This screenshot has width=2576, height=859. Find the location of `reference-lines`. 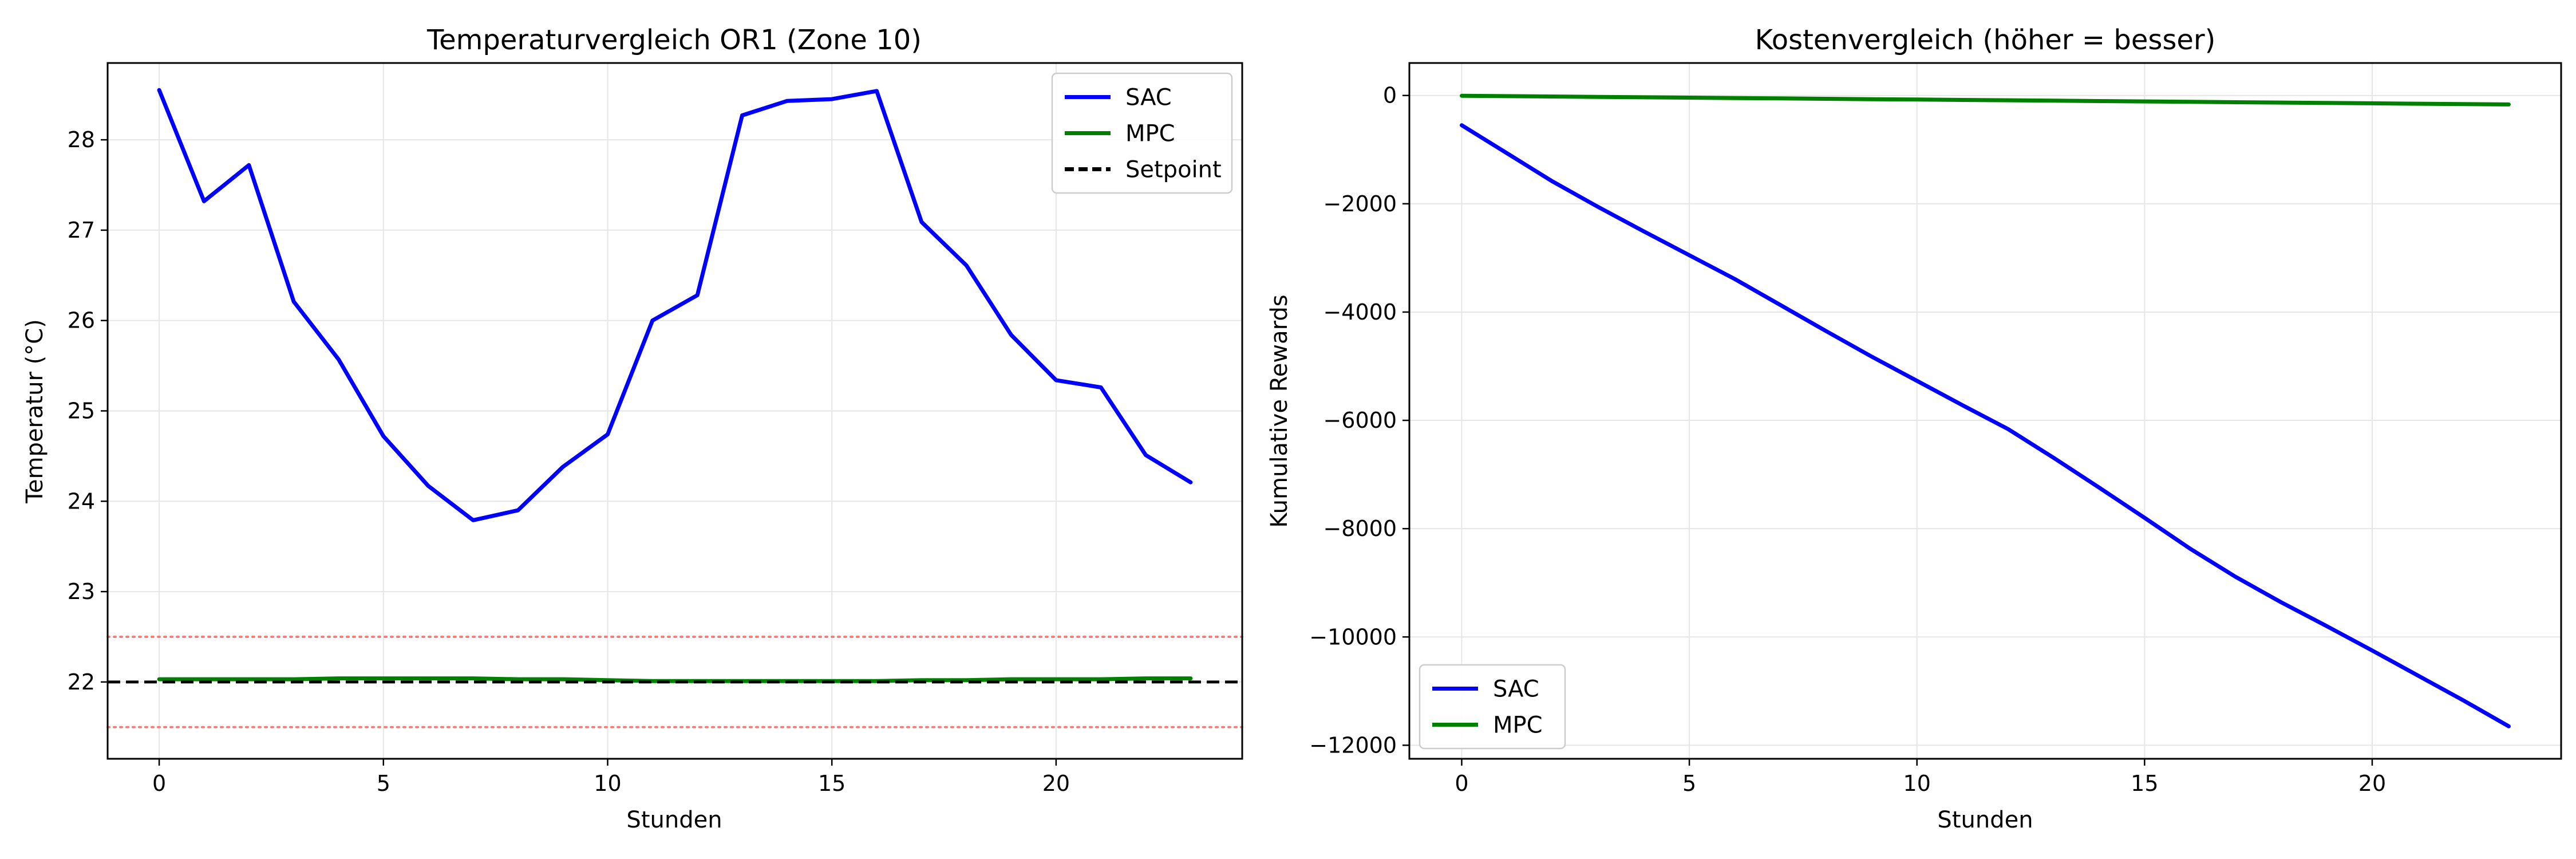

reference-lines is located at coordinates (674, 681).